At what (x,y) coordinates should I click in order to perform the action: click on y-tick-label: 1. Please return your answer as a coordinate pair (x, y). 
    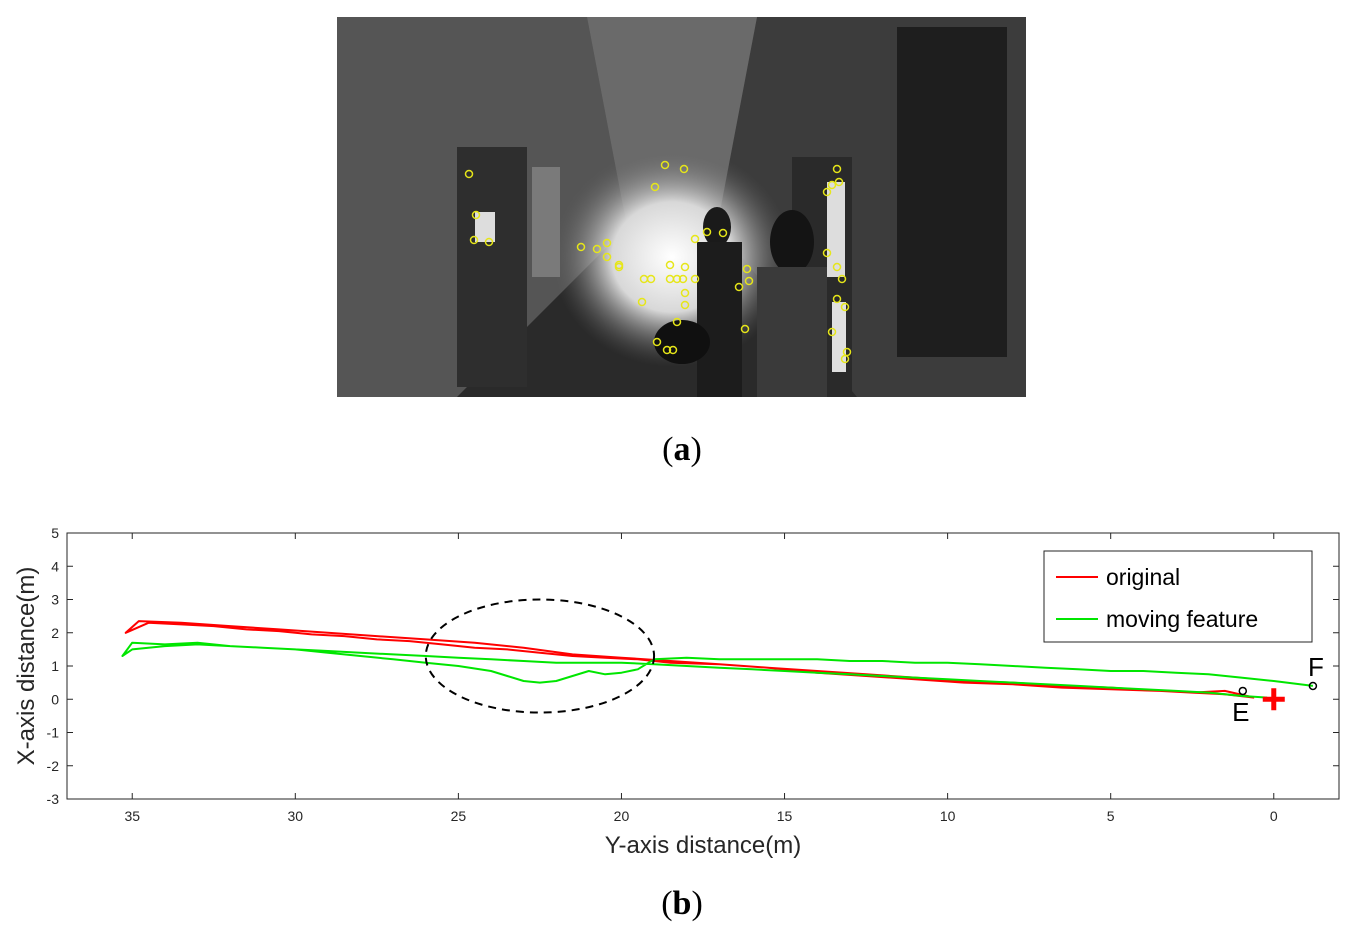
    Looking at the image, I should click on (55, 666).